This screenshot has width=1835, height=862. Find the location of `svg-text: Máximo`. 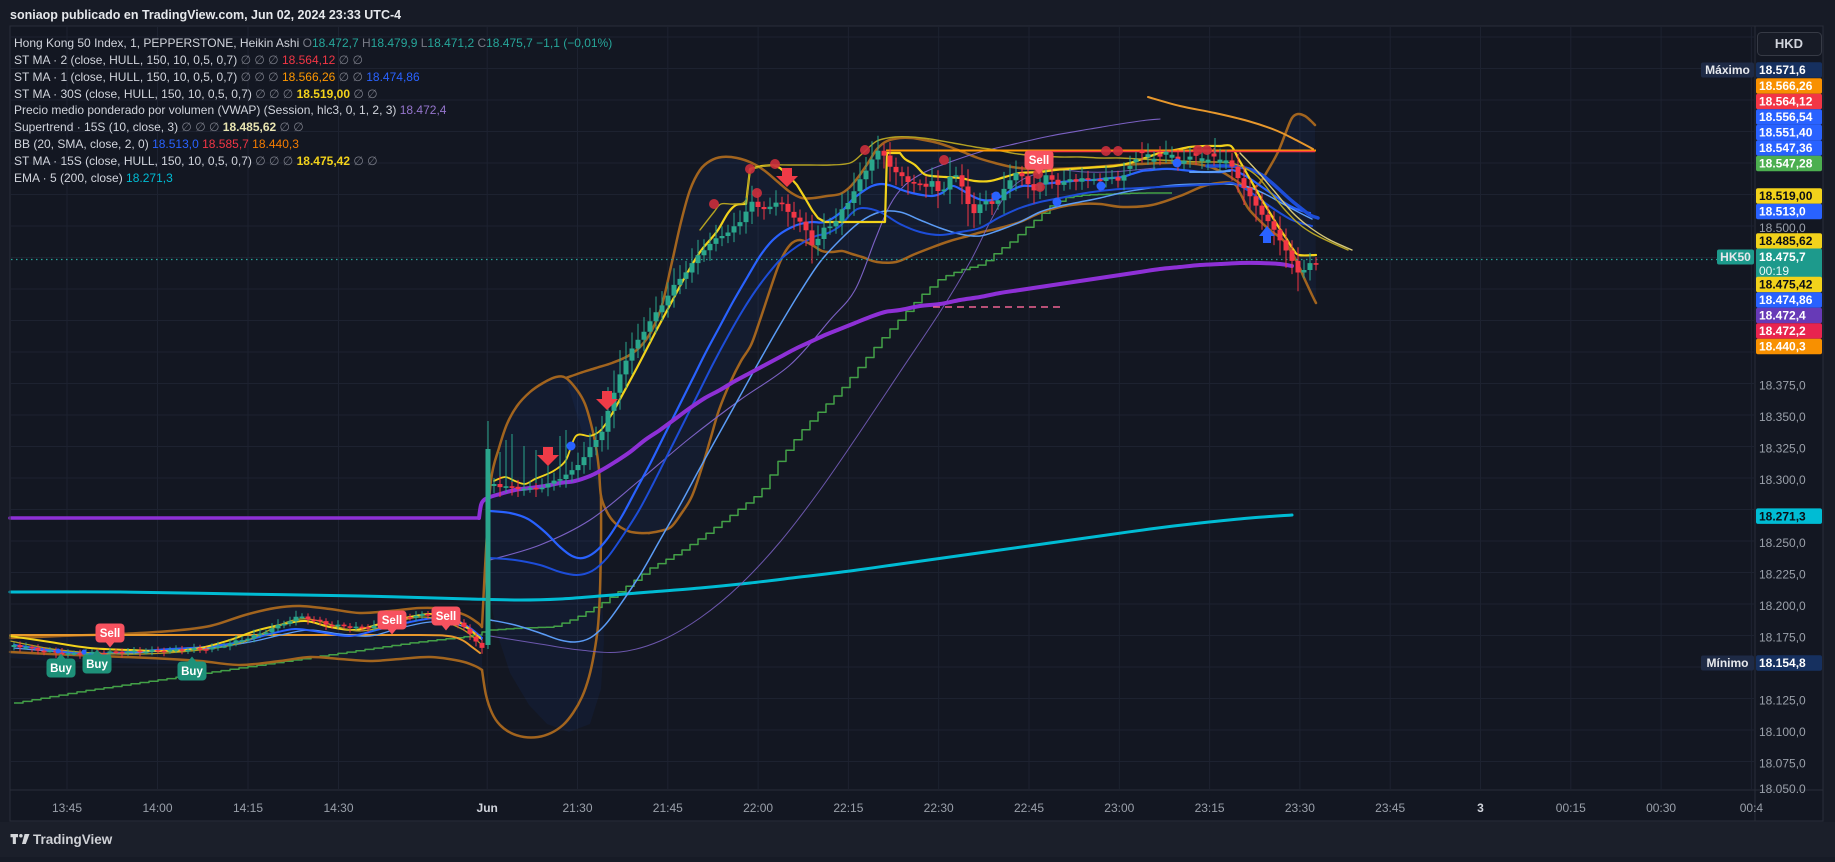

svg-text: Máximo is located at coordinates (1727, 70).